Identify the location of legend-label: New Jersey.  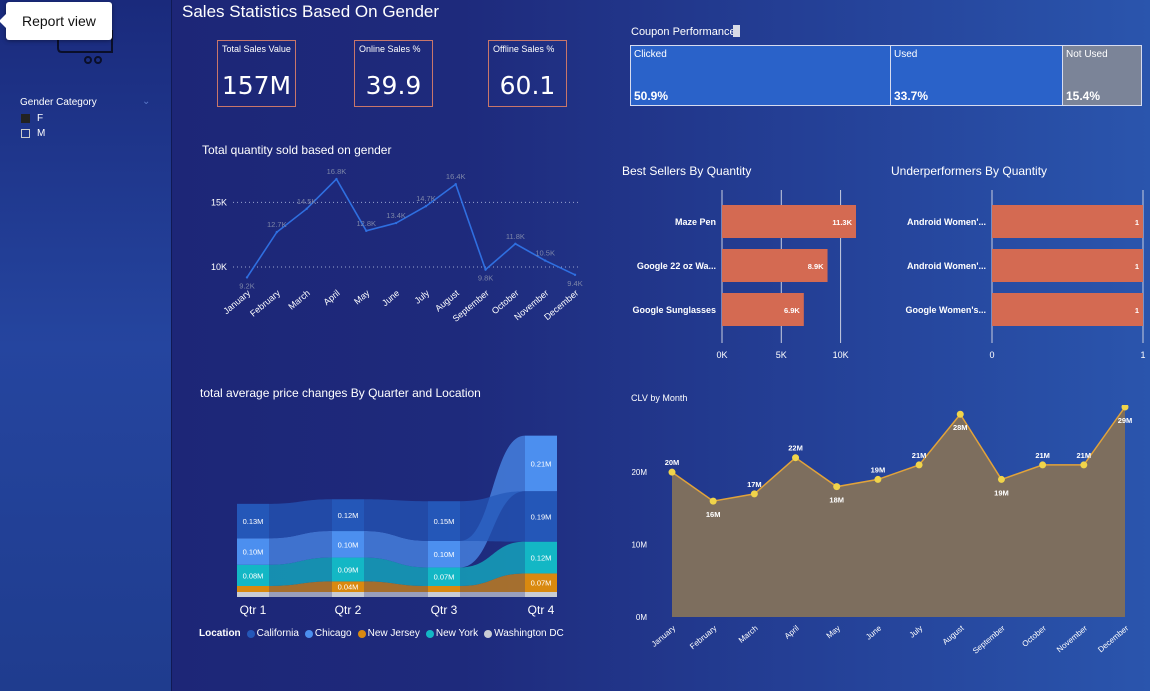
(393, 633).